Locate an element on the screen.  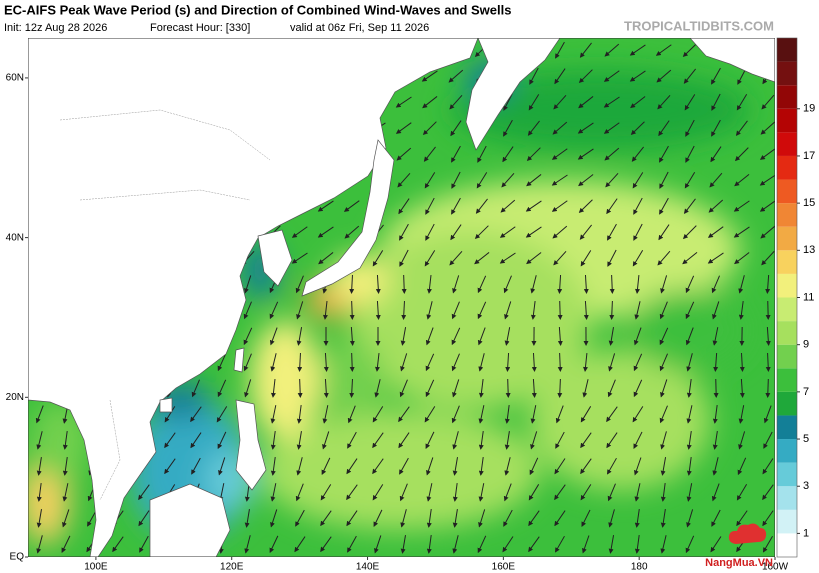
colorbar-label: 19 is located at coordinates (809, 109).